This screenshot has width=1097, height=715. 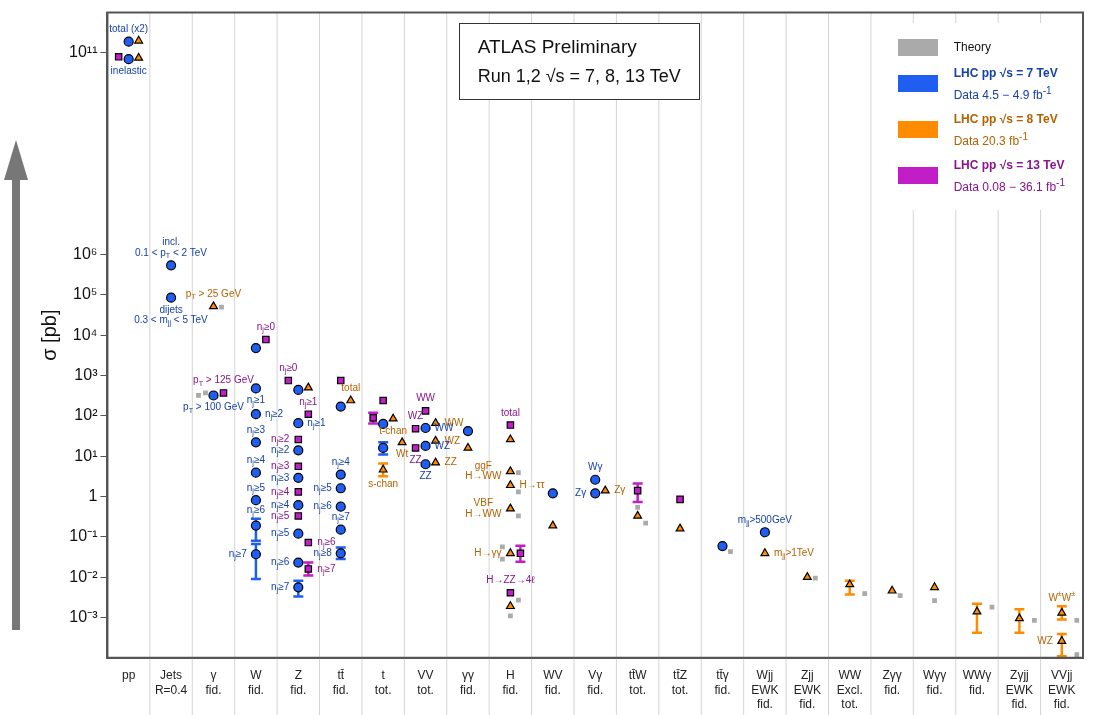 I want to click on x-tick-label: H fid., so click(x=510, y=682).